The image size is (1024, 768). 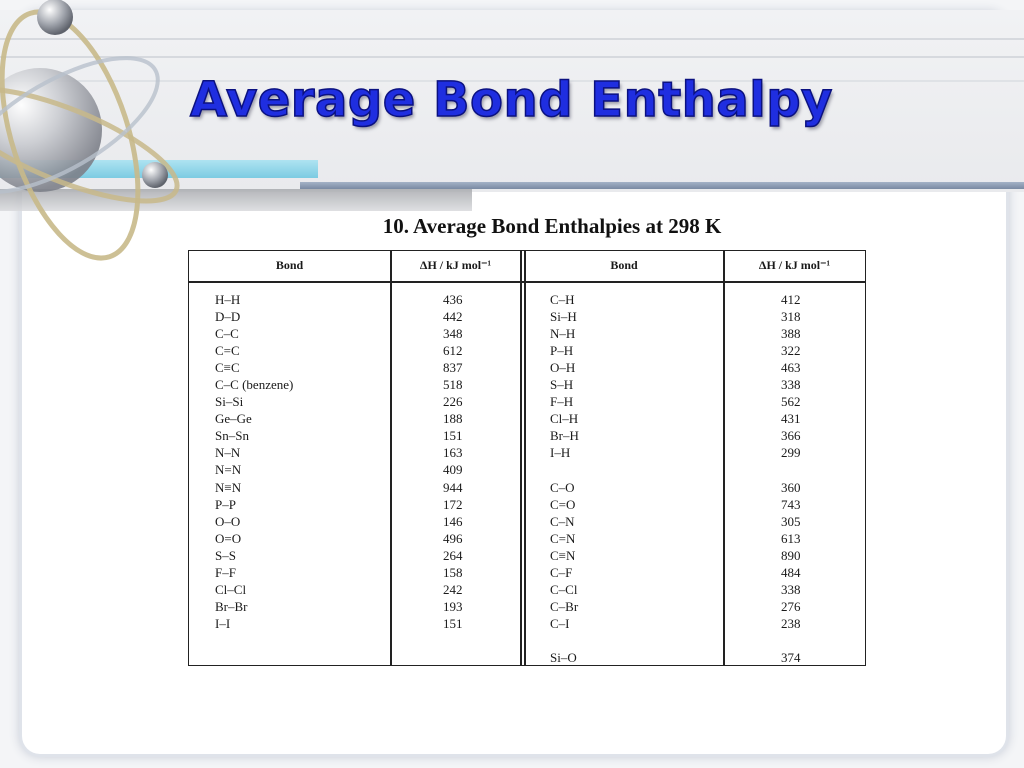 I want to click on enthalpy-cell: 193, so click(x=453, y=606).